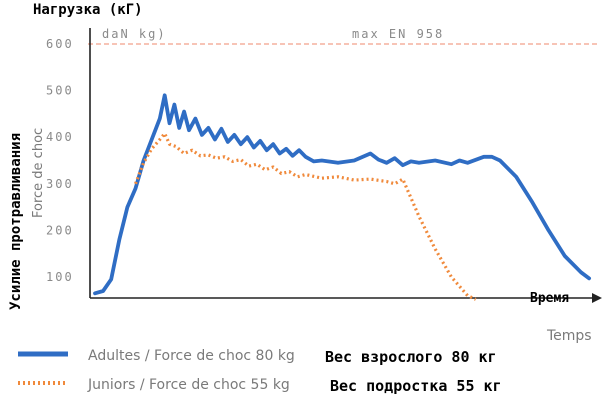 This screenshot has width=613, height=400. What do you see at coordinates (60, 160) in the screenshot?
I see `y-tick-labels: 100 200 300 400 500 600` at bounding box center [60, 160].